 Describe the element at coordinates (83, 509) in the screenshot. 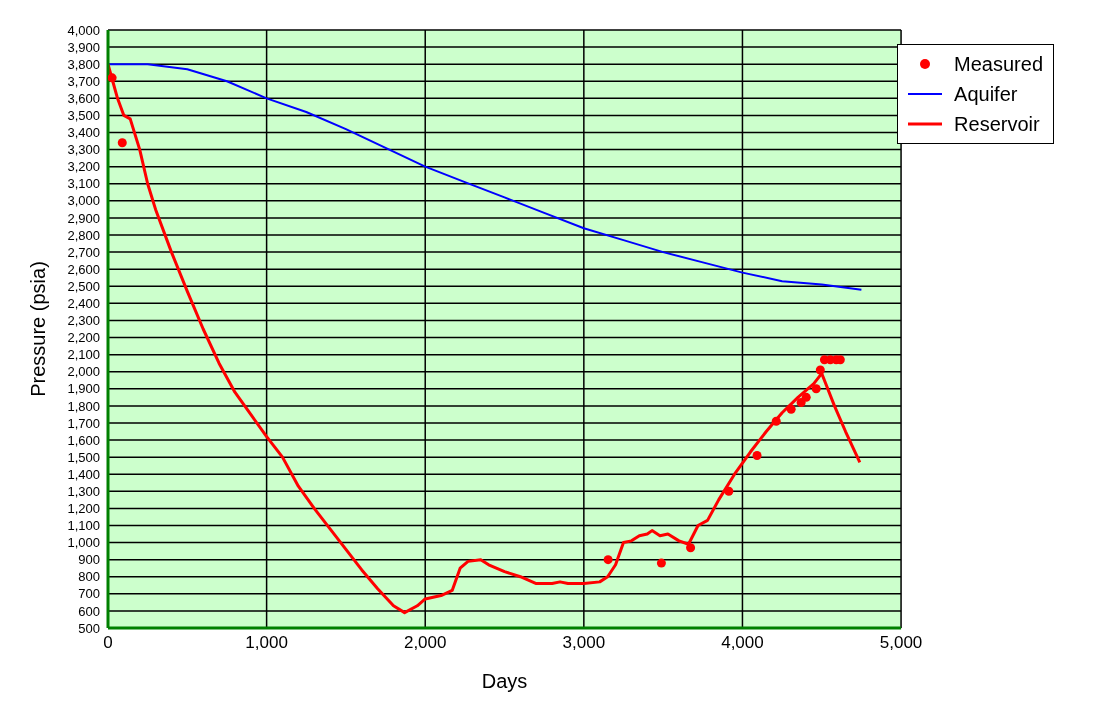

I see `y-tick-label: 1,200` at that location.